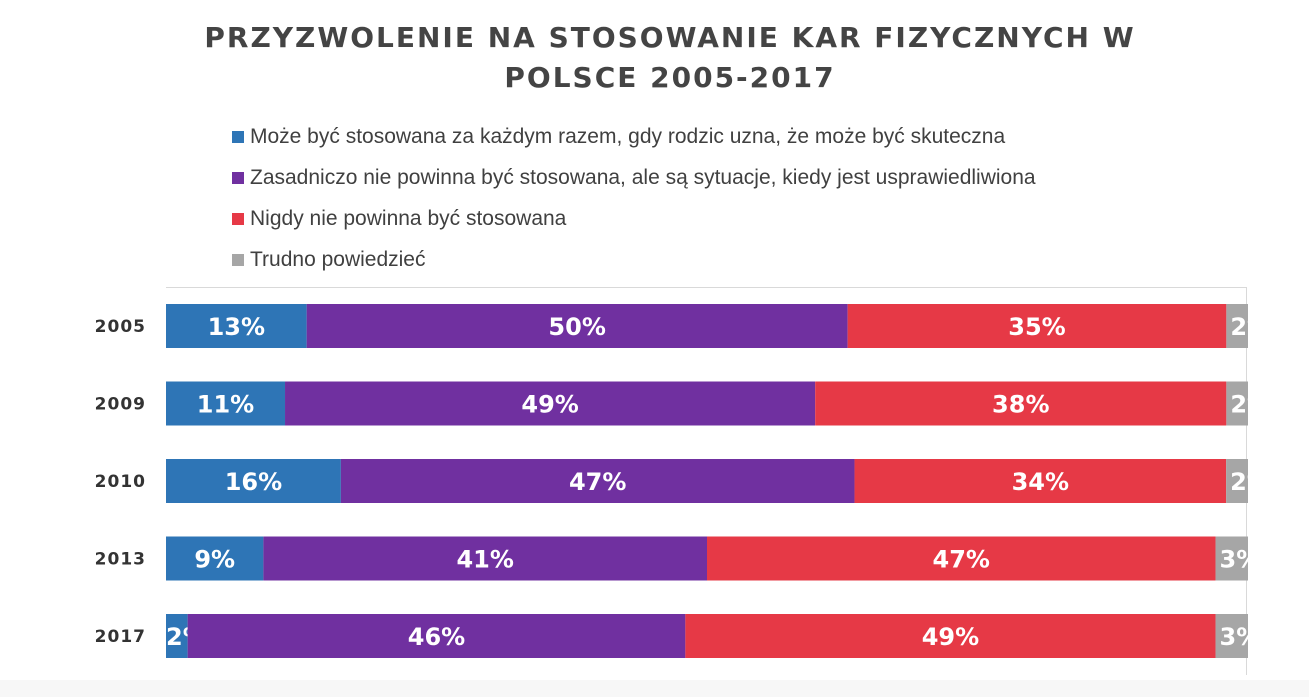 This screenshot has height=697, width=1309. Describe the element at coordinates (120, 560) in the screenshot. I see `category-label: 2013` at that location.